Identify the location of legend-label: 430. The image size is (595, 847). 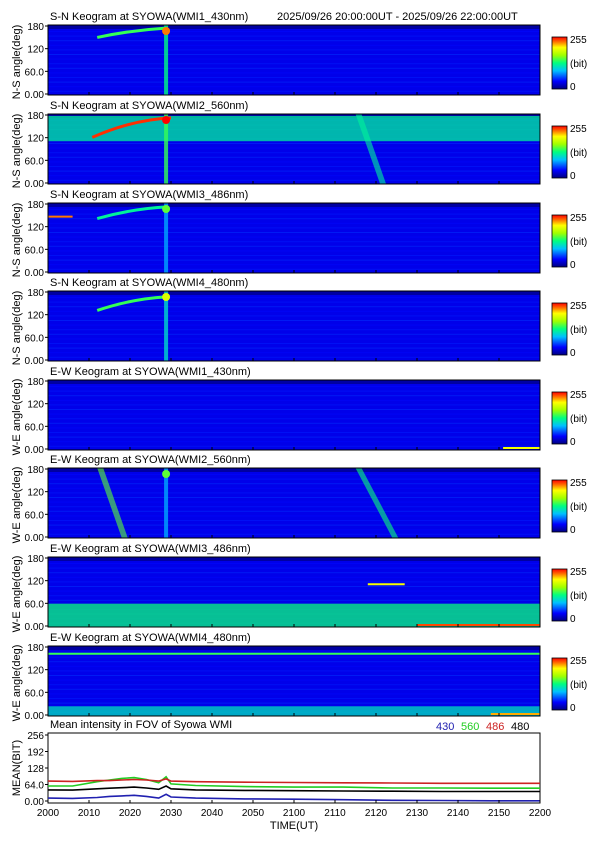
(445, 727).